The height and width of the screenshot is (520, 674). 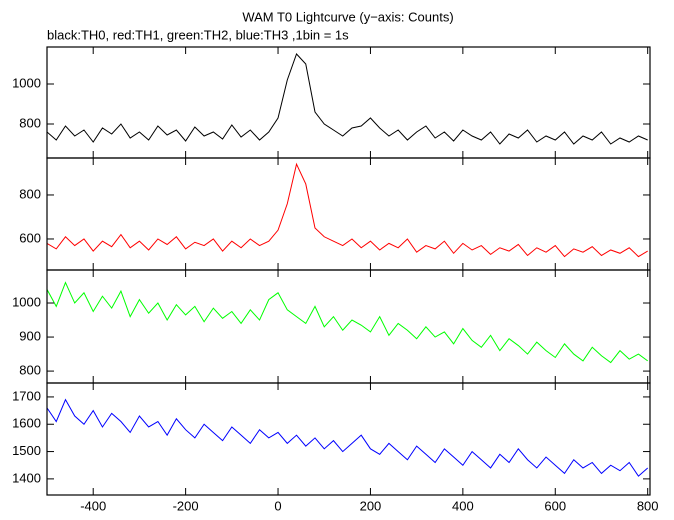 What do you see at coordinates (30, 335) in the screenshot?
I see `y-tick-label: 900` at bounding box center [30, 335].